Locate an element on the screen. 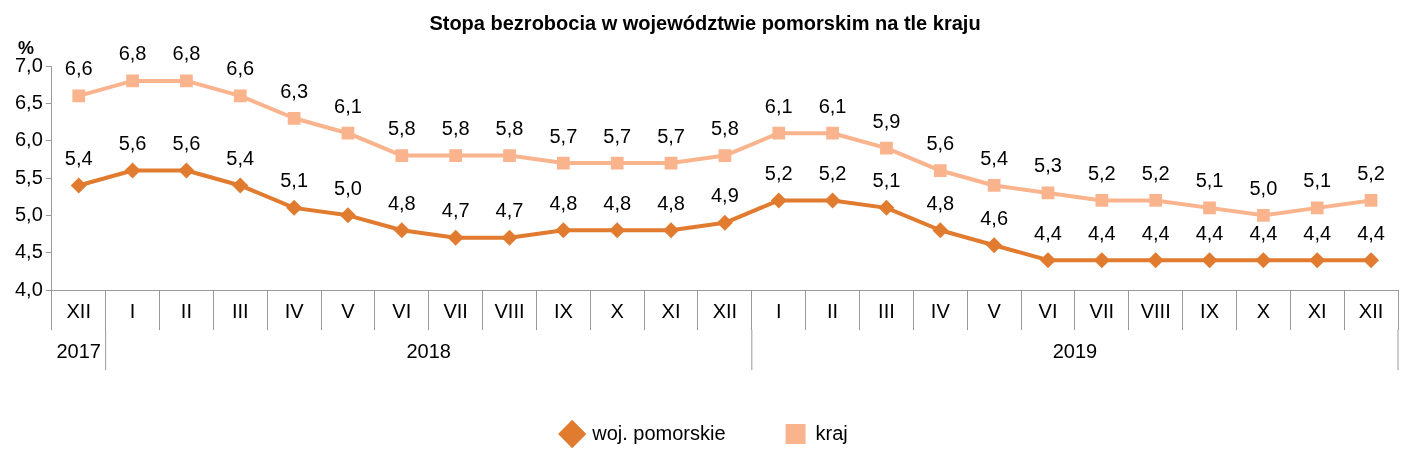  y-tick-label: 6,0 is located at coordinates (28, 139).